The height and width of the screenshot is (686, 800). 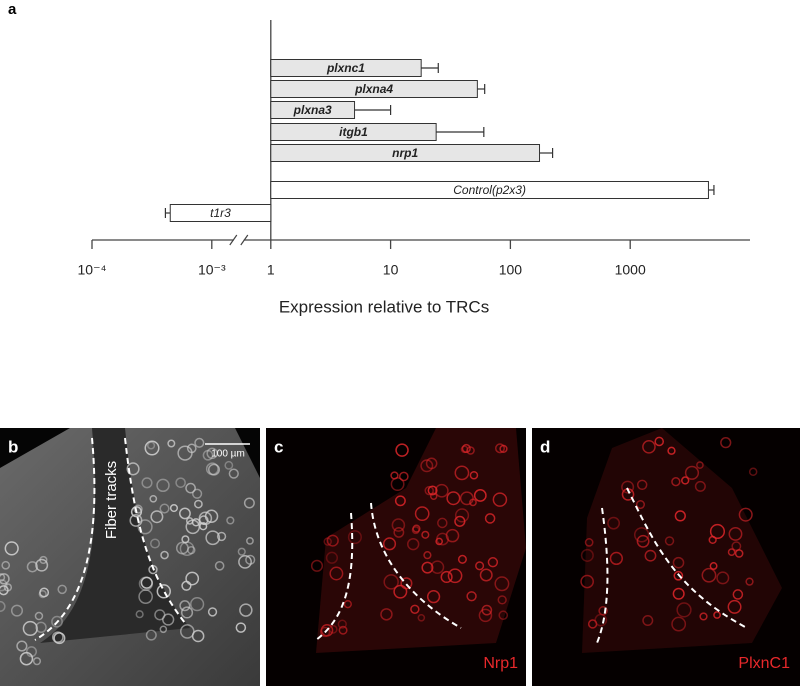 What do you see at coordinates (391, 270) in the screenshot?
I see `x-tick-label: 10` at bounding box center [391, 270].